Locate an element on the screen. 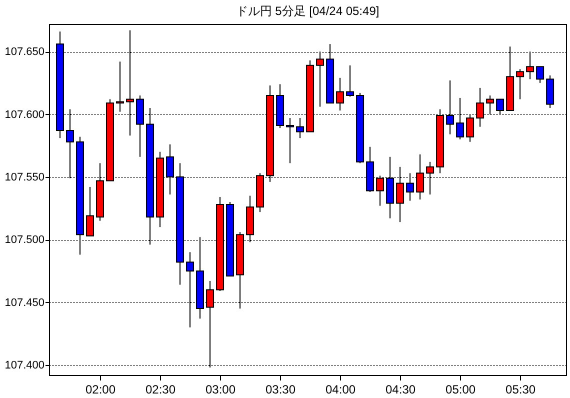  x-tick-label: 02:00 is located at coordinates (100, 389).